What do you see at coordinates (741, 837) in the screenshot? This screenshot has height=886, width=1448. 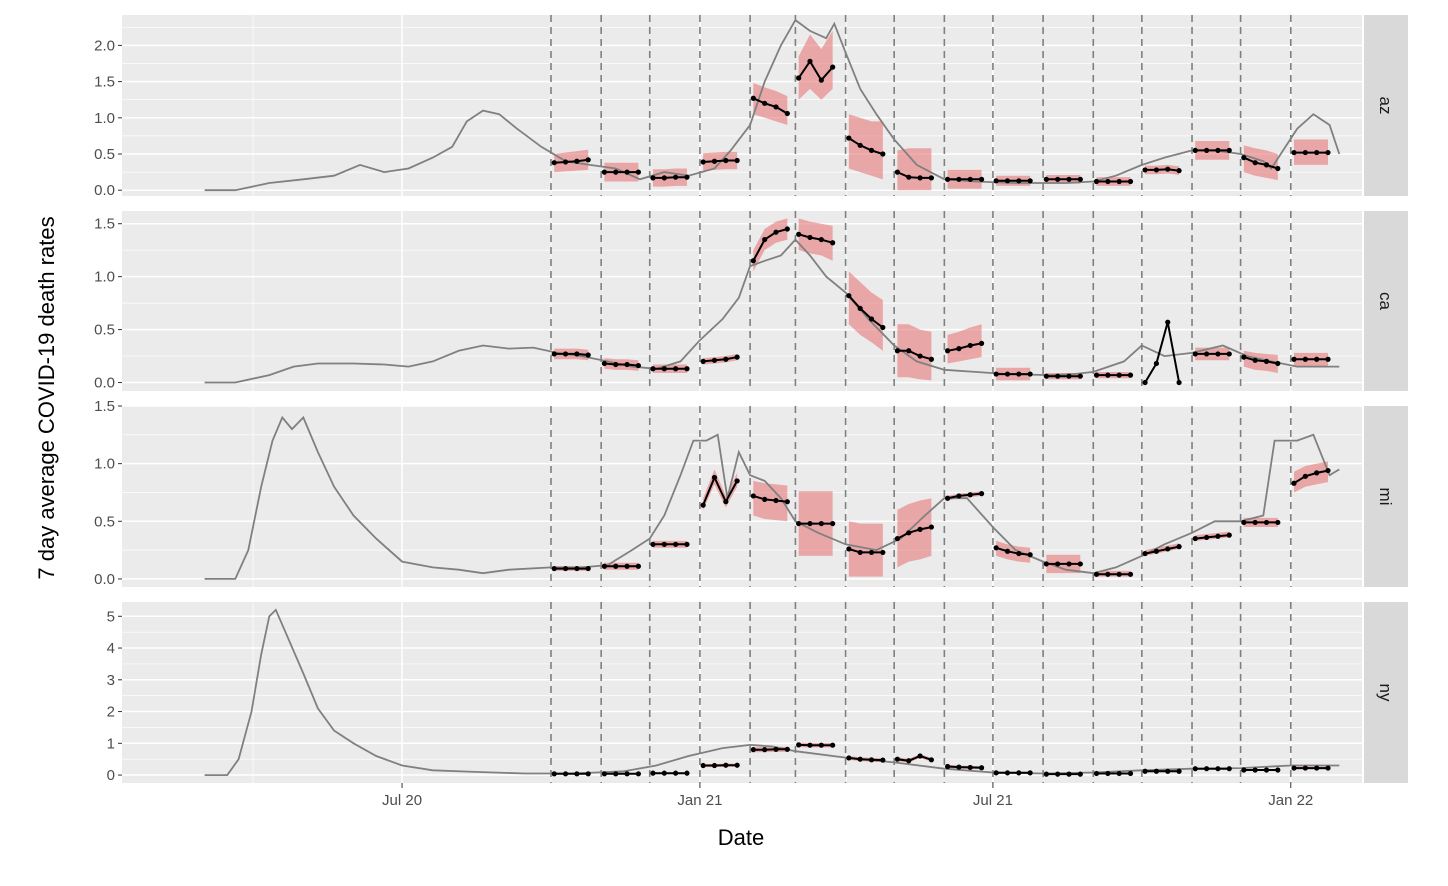 I see `x-axis-title: Date` at bounding box center [741, 837].